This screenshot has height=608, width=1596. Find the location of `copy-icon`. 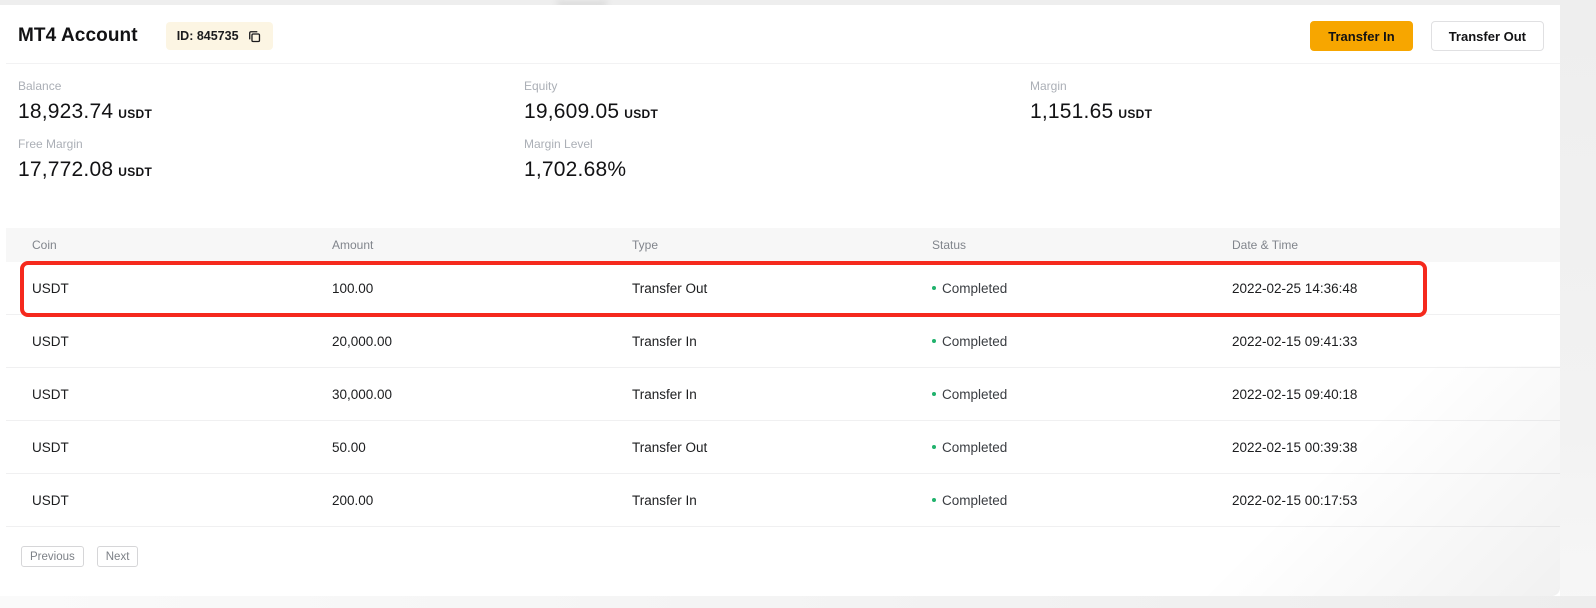

copy-icon is located at coordinates (254, 36).